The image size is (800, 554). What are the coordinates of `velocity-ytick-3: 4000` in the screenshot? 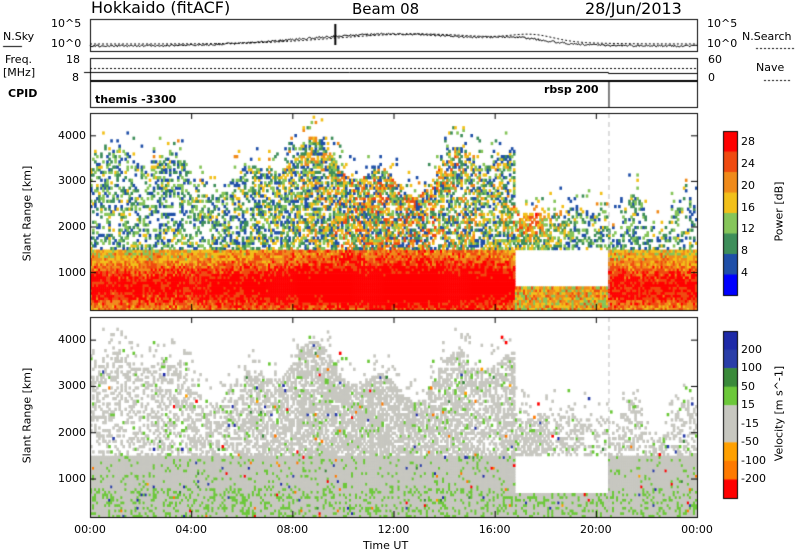 It's located at (72, 340).